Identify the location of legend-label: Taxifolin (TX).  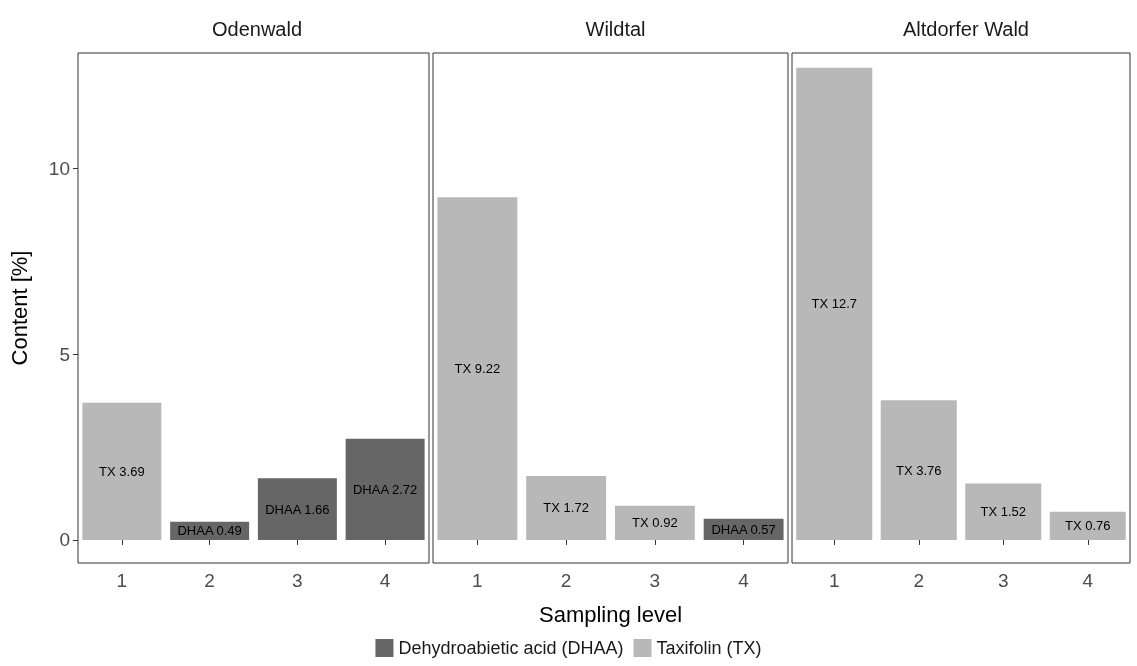
(709, 648).